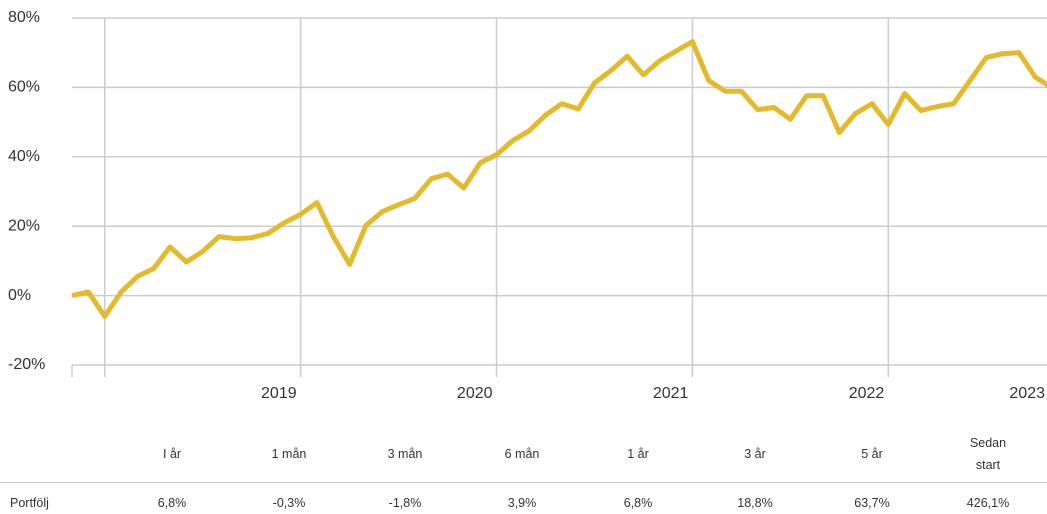  Describe the element at coordinates (988, 503) in the screenshot. I see `table-cell: 426,1%` at that location.